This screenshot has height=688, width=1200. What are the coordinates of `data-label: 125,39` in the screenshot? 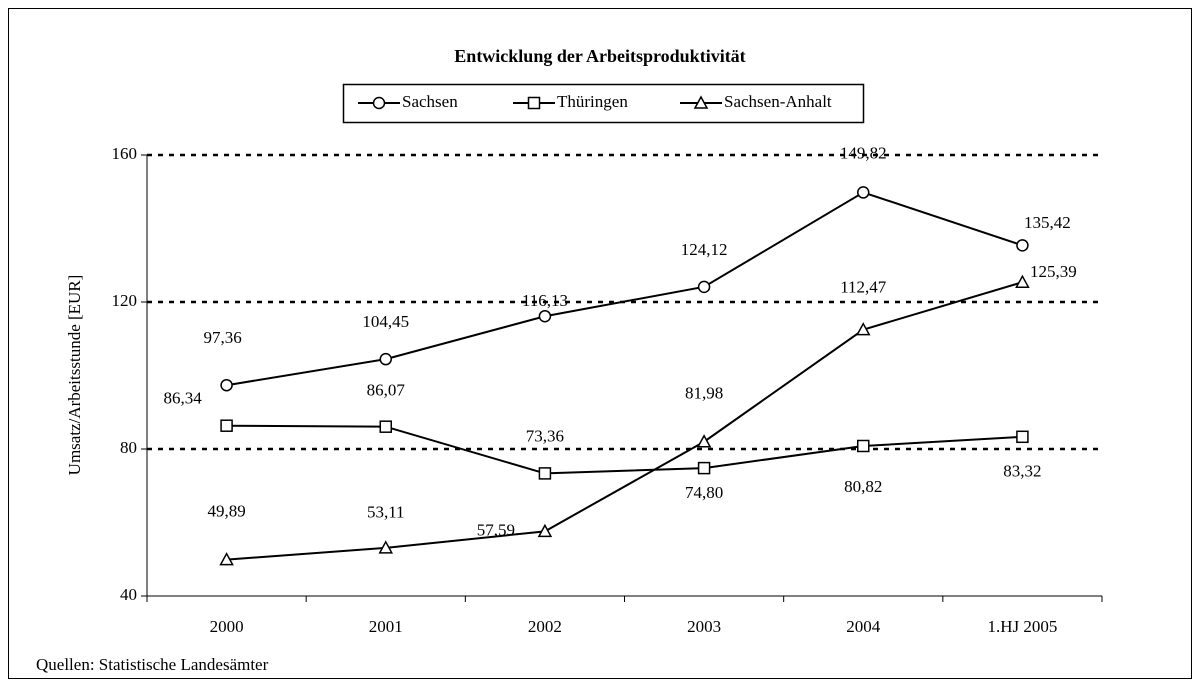 It's located at (1053, 271).